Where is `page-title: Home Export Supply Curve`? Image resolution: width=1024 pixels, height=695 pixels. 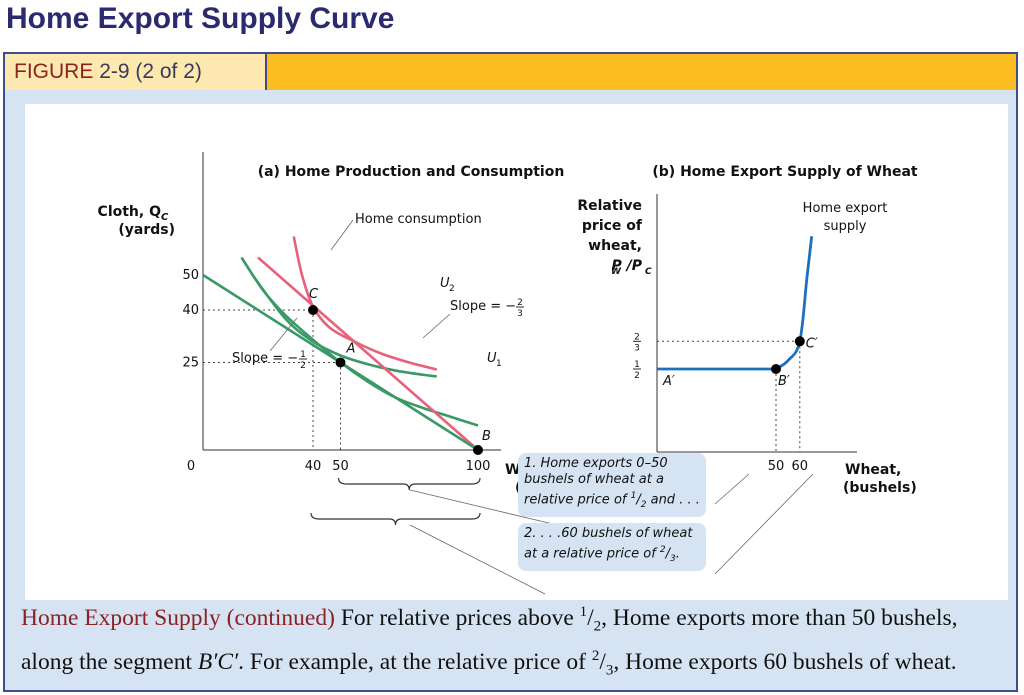 page-title: Home Export Supply Curve is located at coordinates (200, 18).